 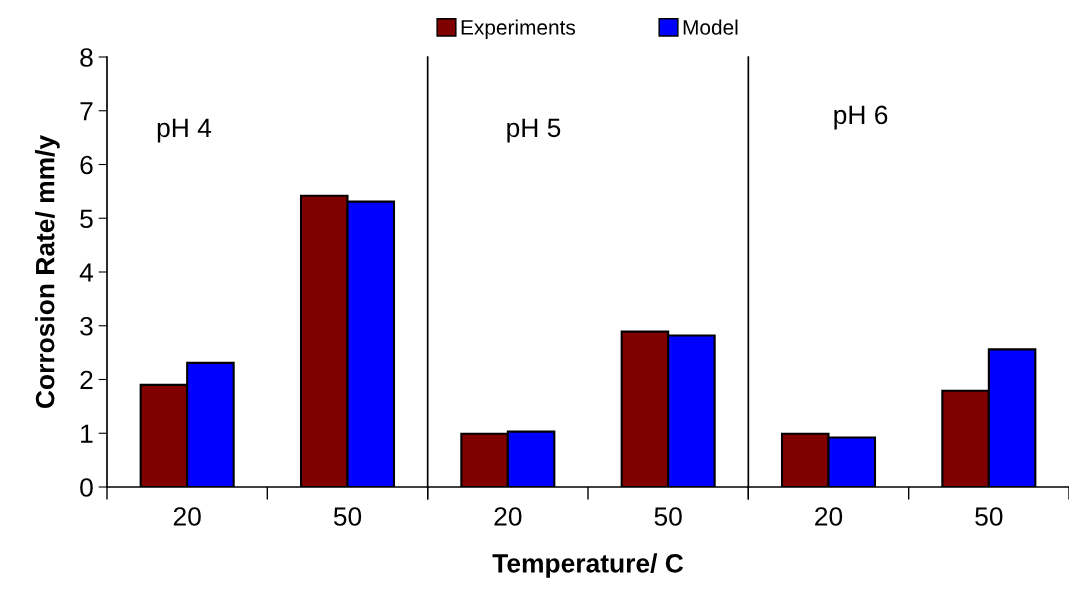 What do you see at coordinates (86, 57) in the screenshot?
I see `y-tick-label: 8` at bounding box center [86, 57].